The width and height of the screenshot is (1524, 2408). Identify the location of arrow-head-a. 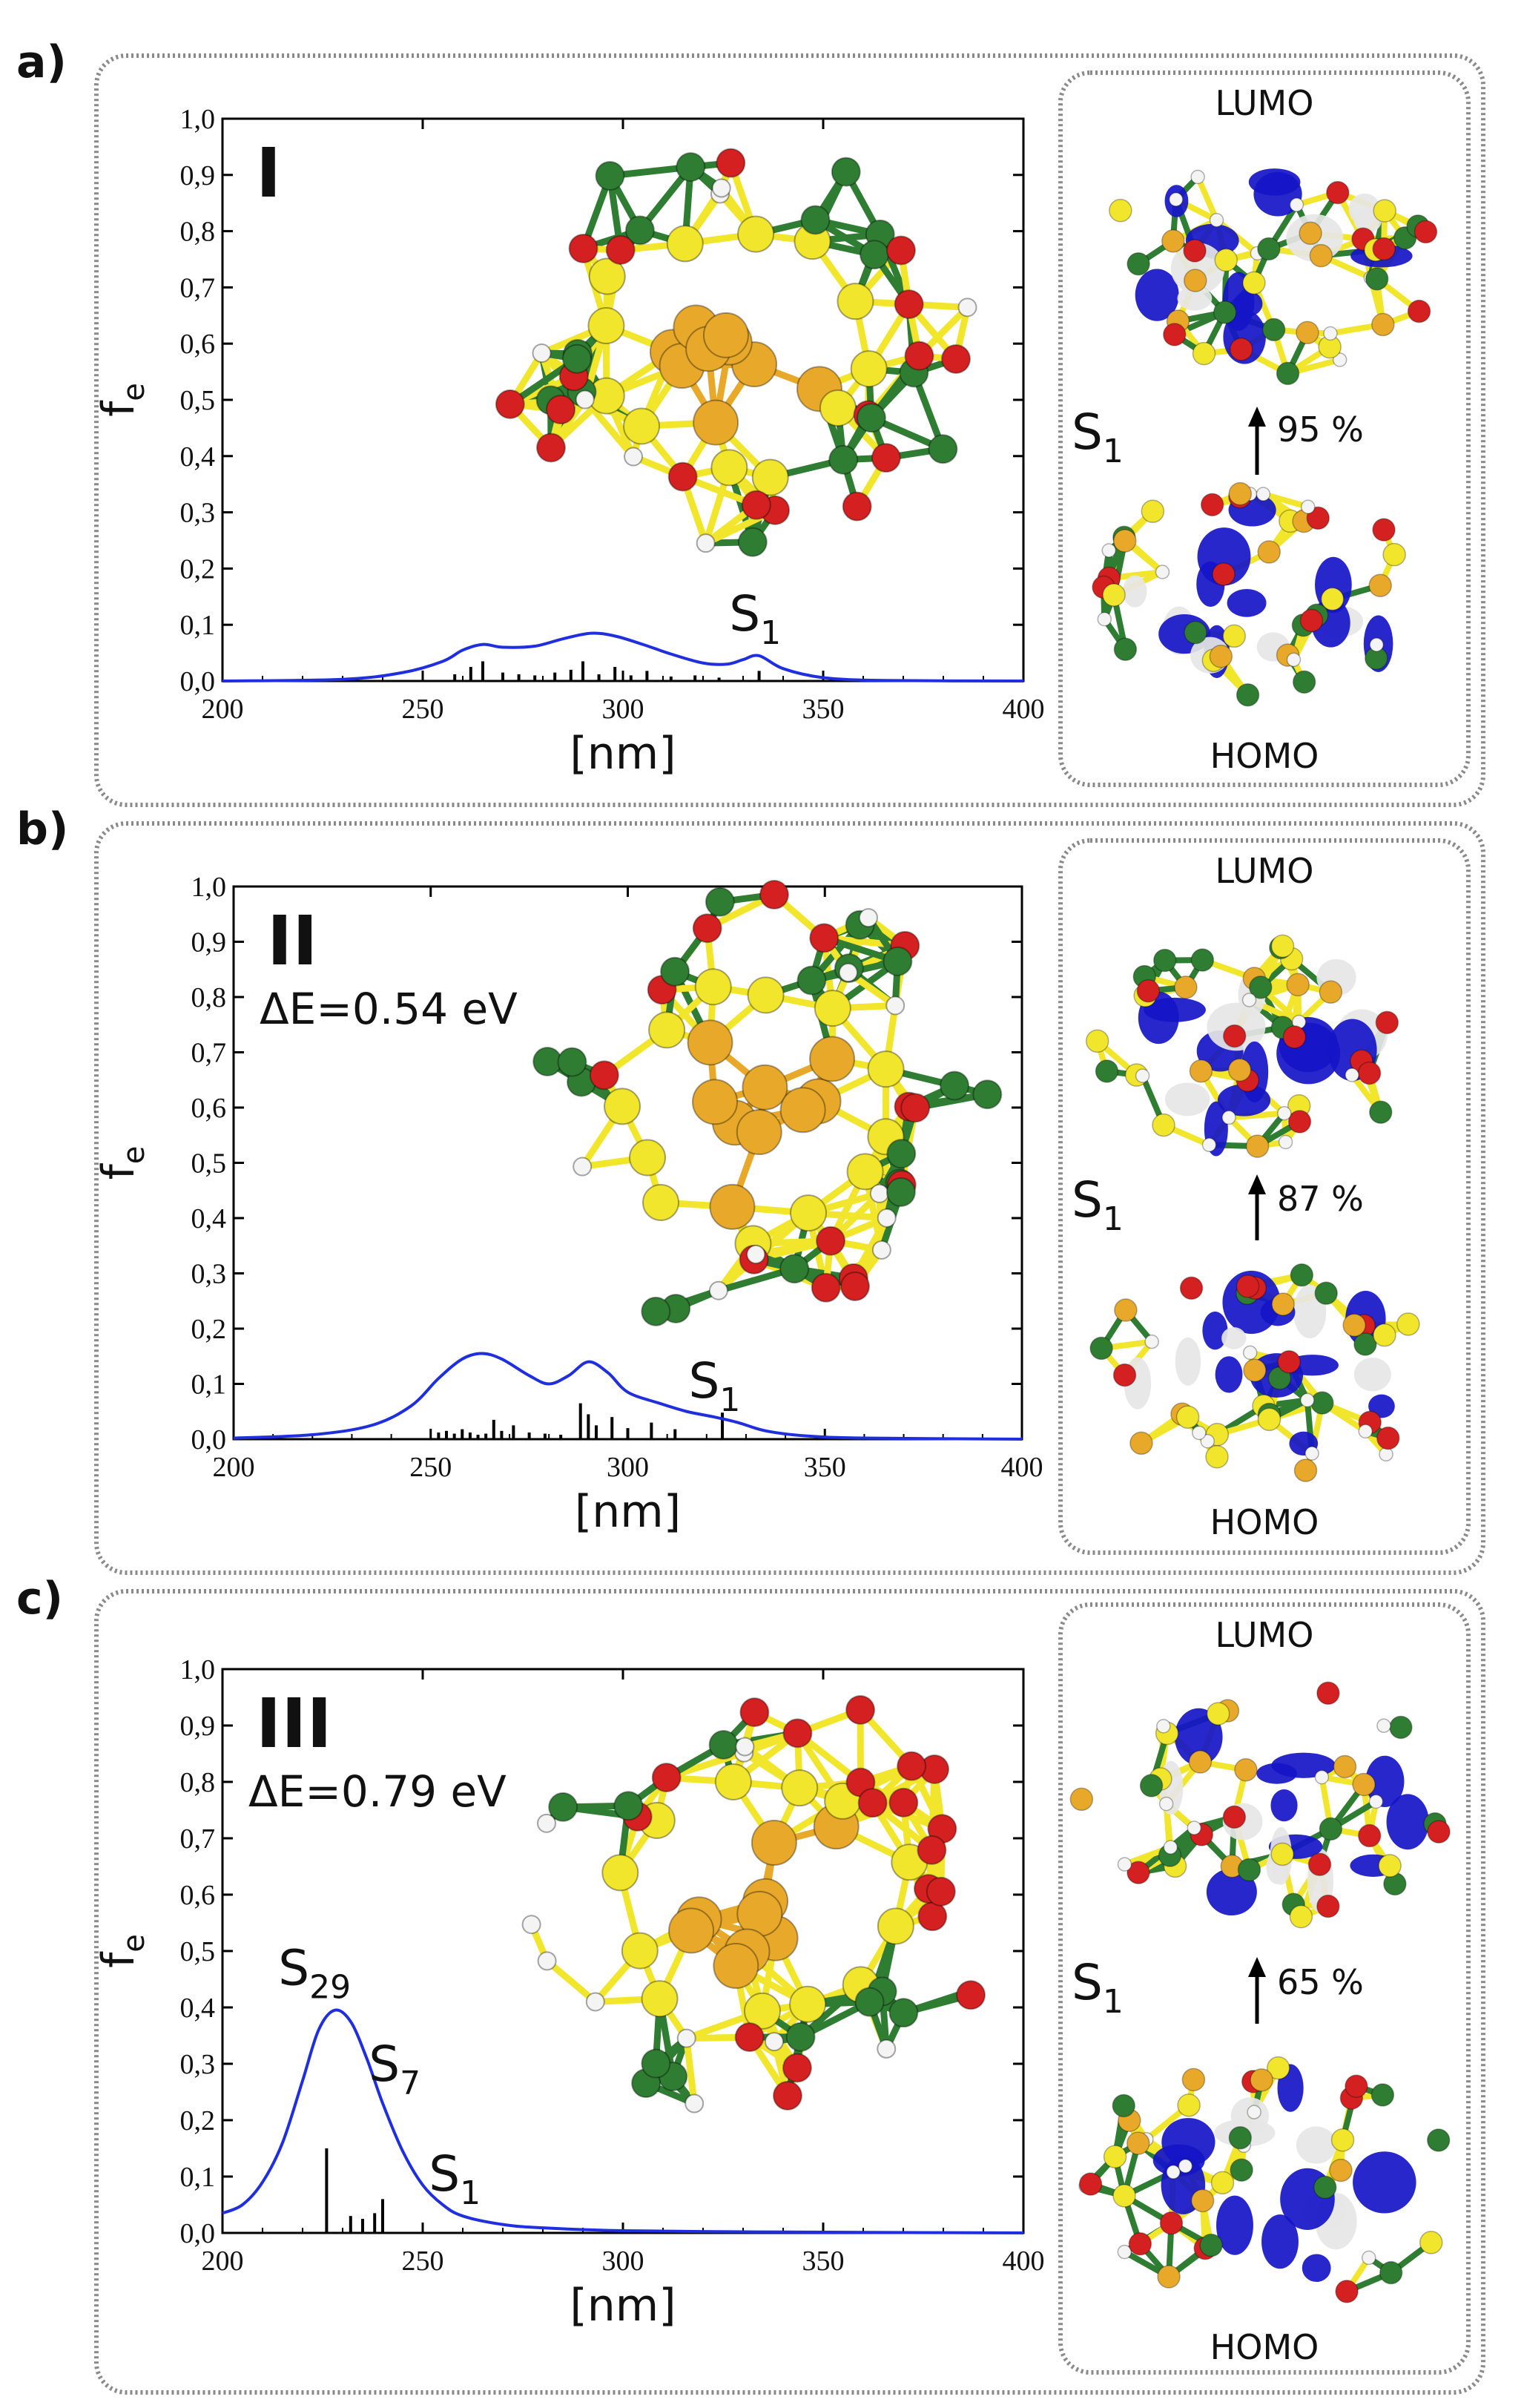
(1257, 417).